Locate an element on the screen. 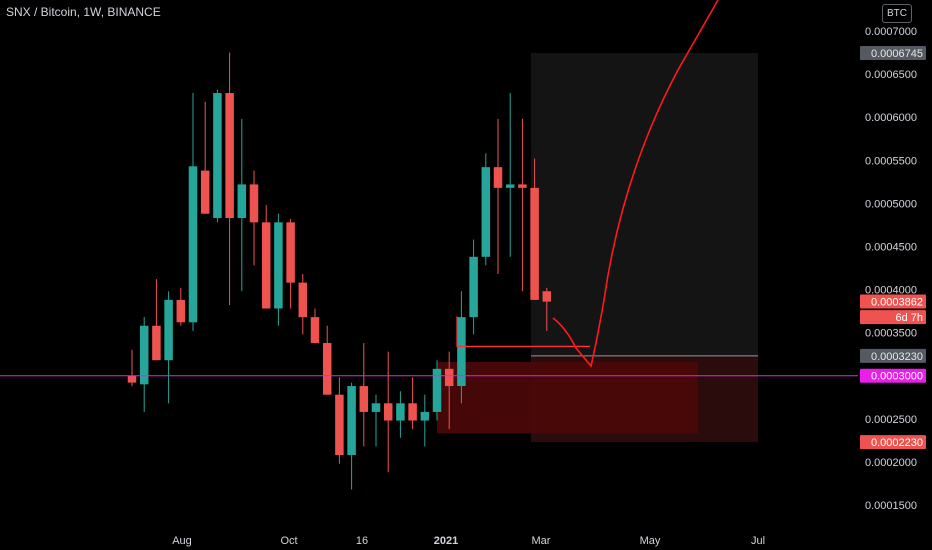 This screenshot has height=550, width=932. price-label-text: 0.0003000 is located at coordinates (897, 377).